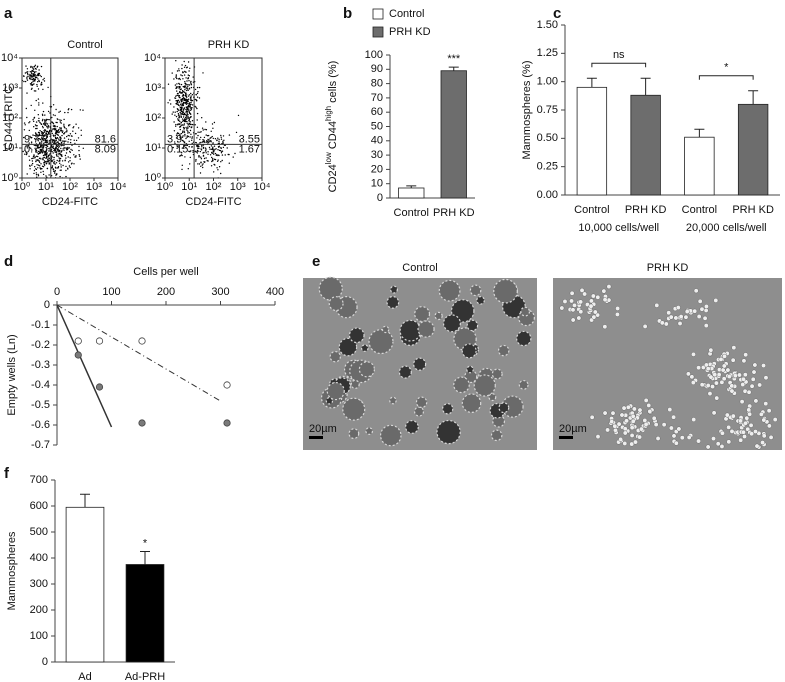 The height and width of the screenshot is (682, 785). I want to click on x-tick-label: 10⁴, so click(262, 187).